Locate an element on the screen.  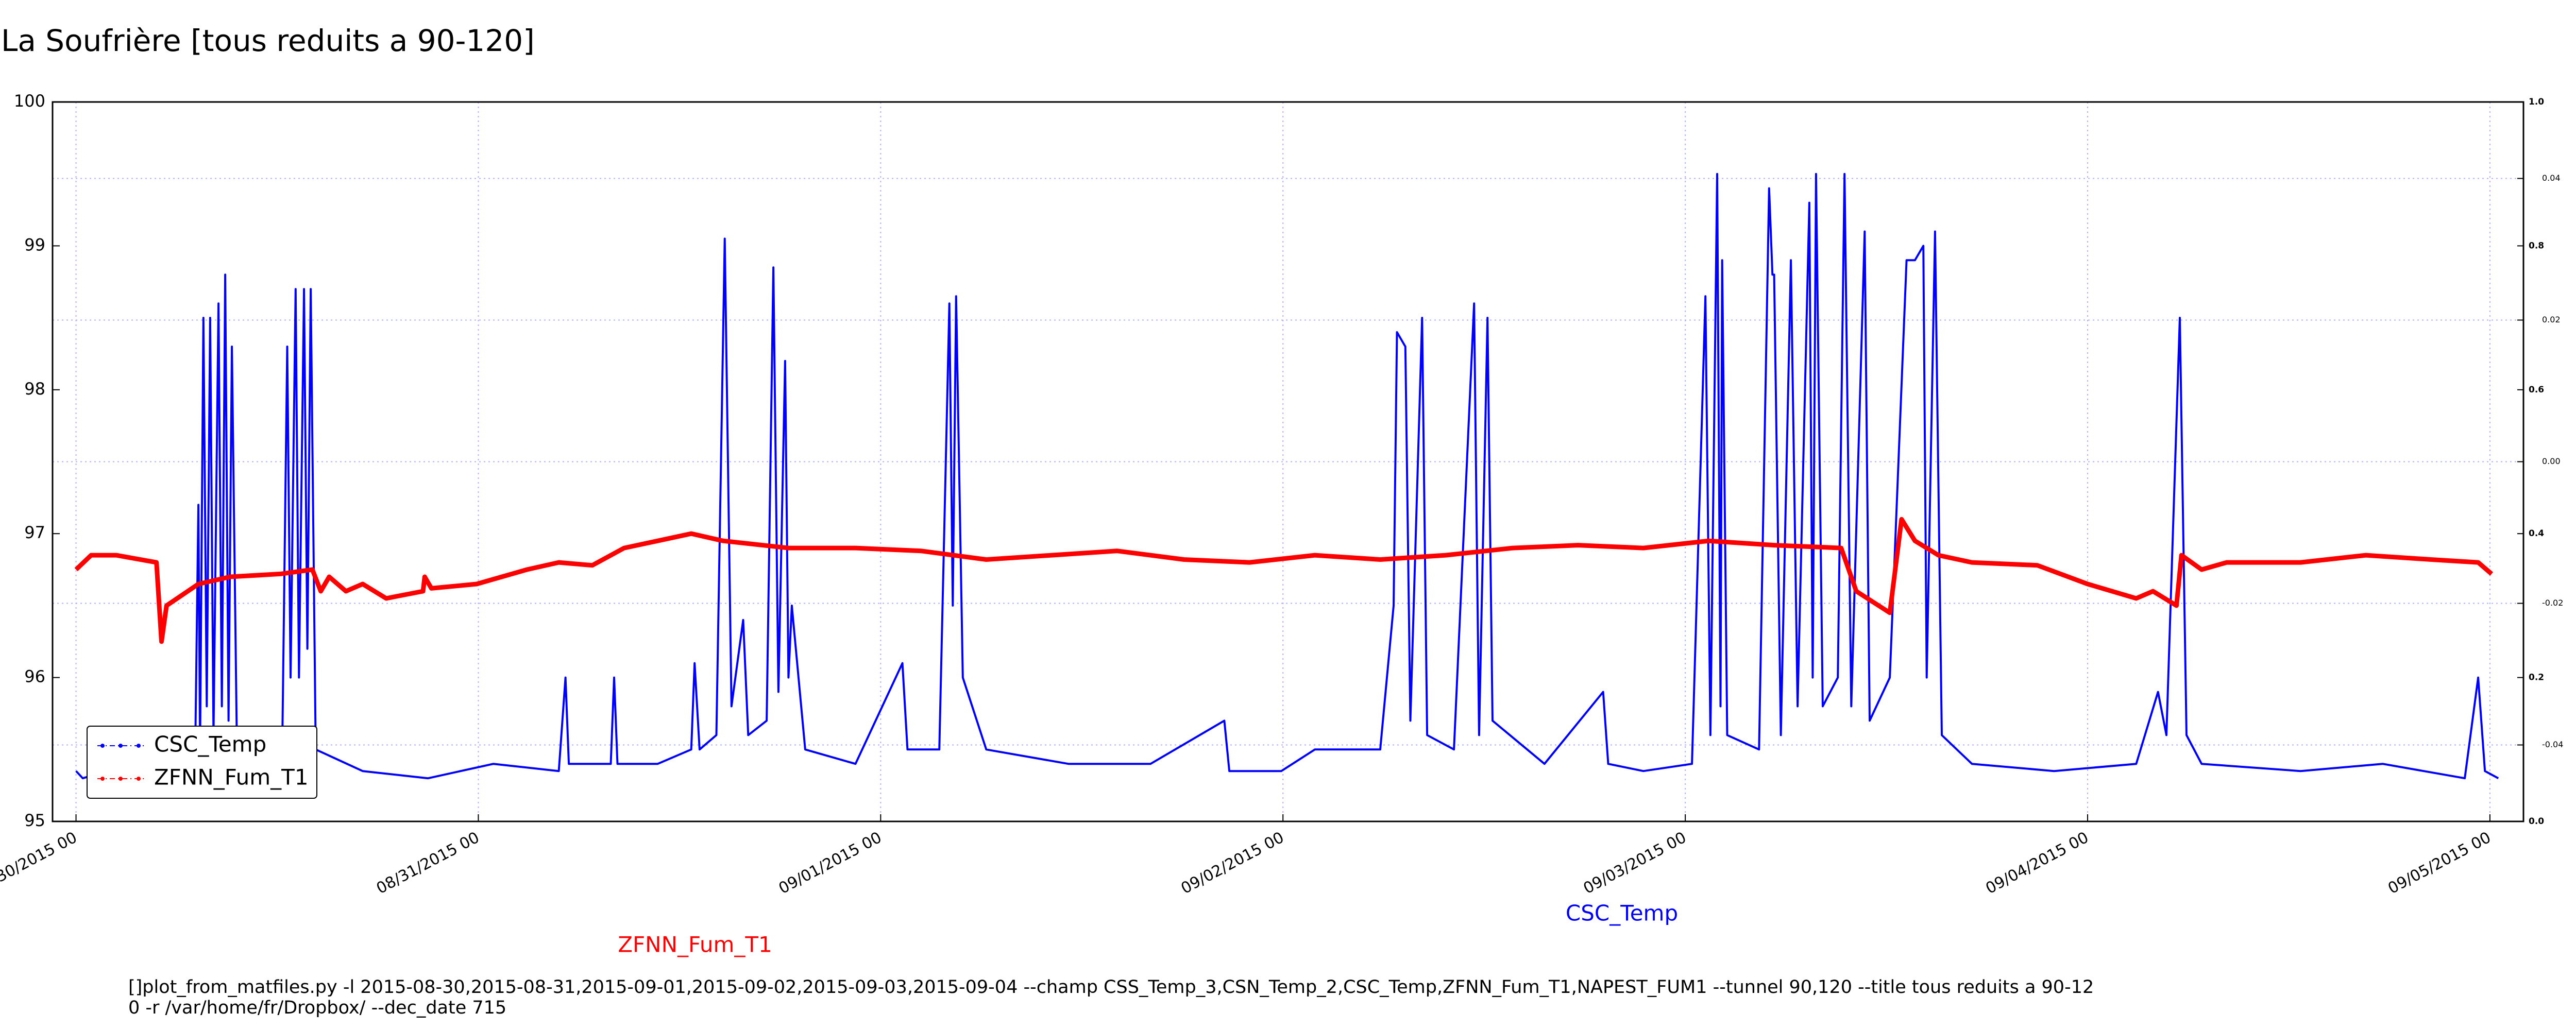
y-tick-label: 96 is located at coordinates (35, 676).